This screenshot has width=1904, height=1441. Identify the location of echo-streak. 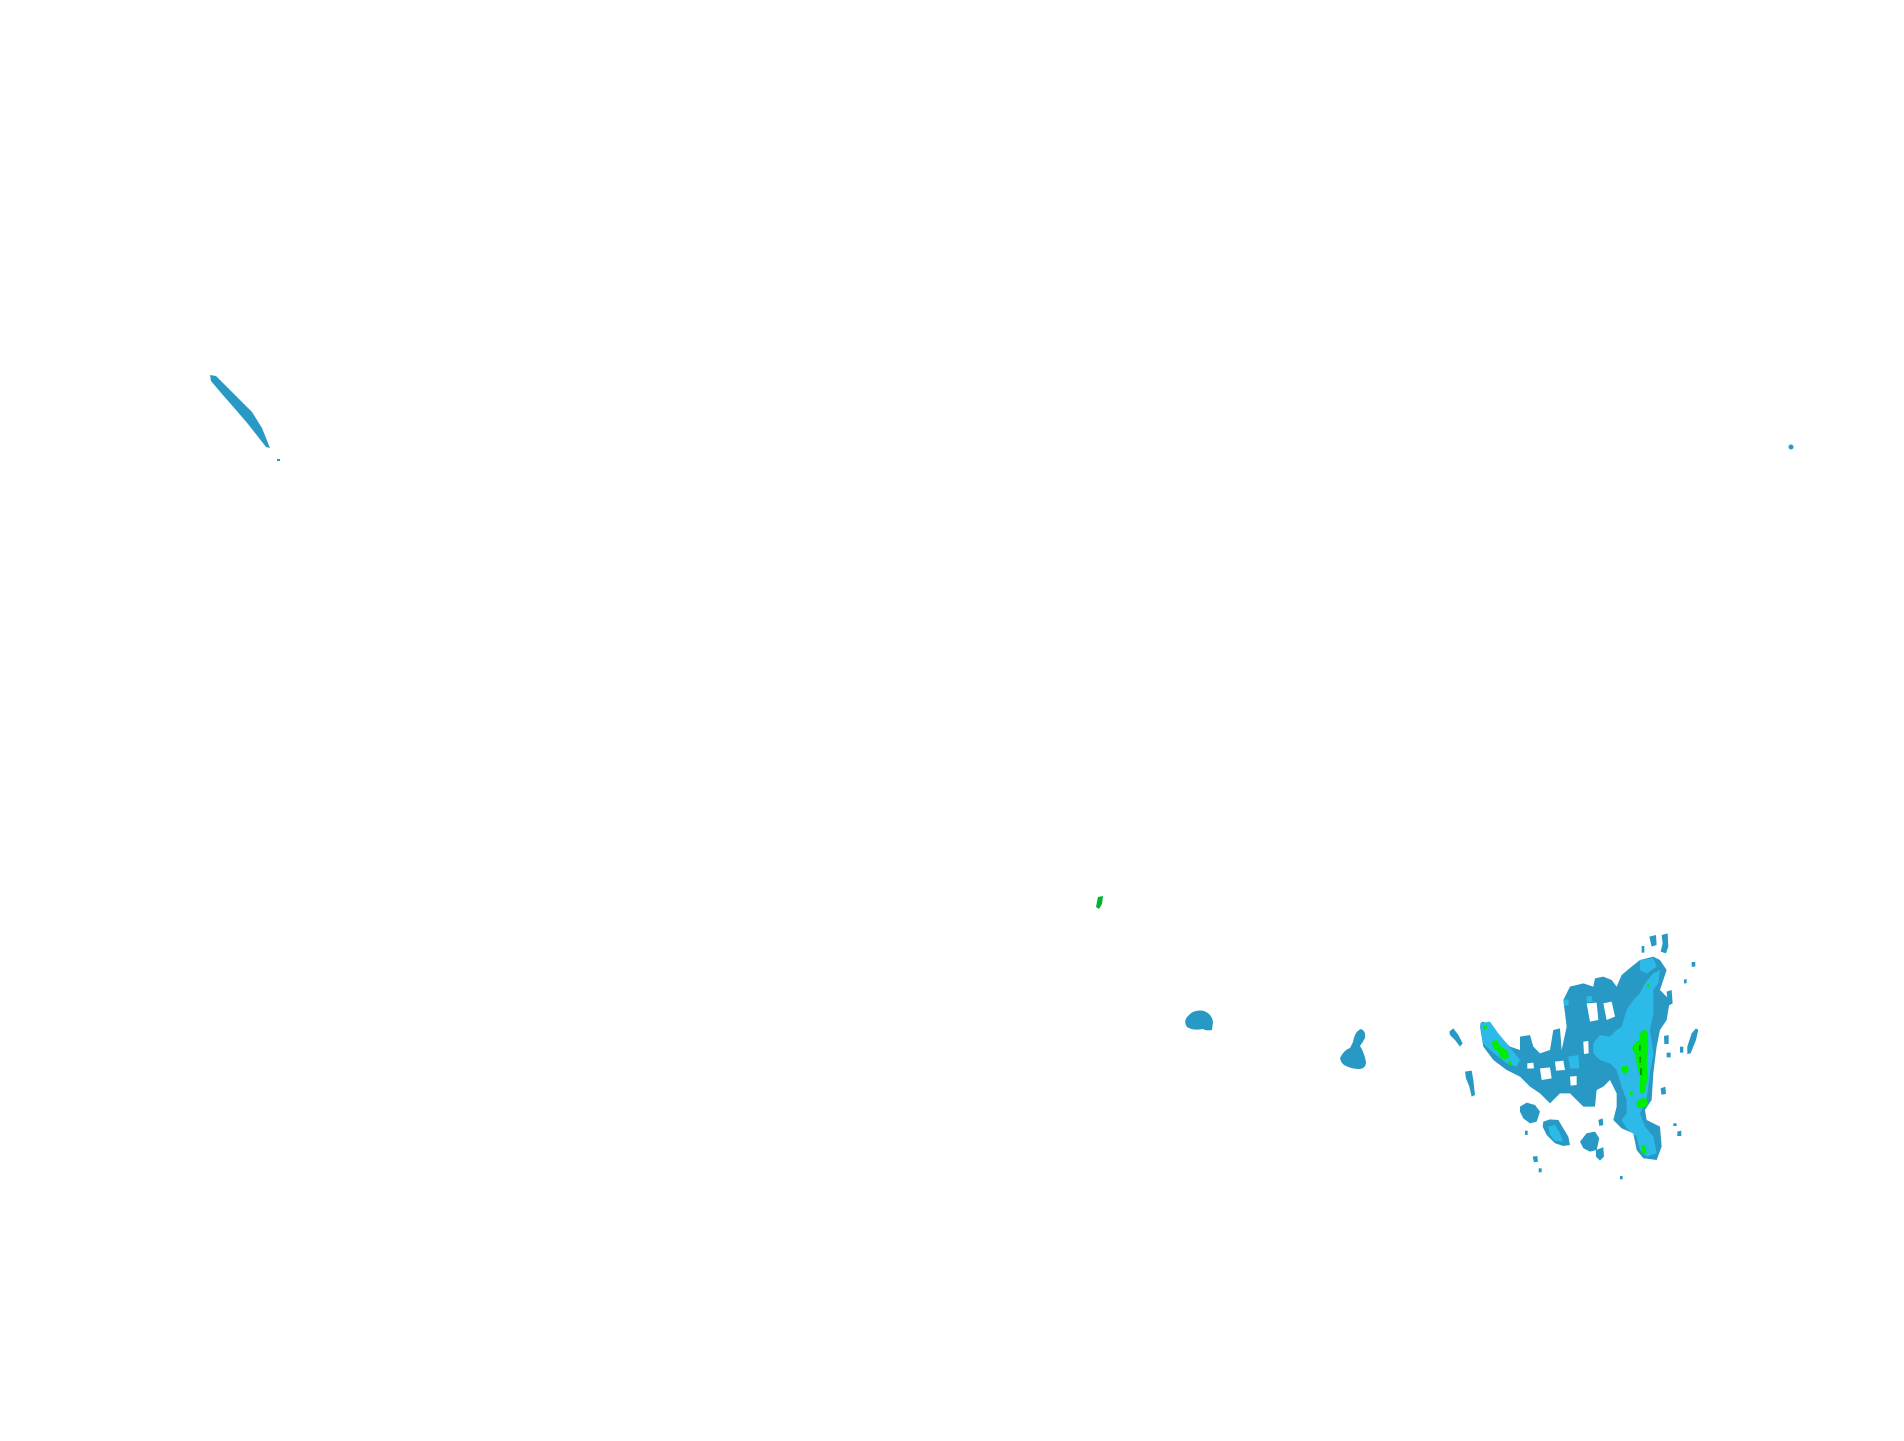
(245, 418).